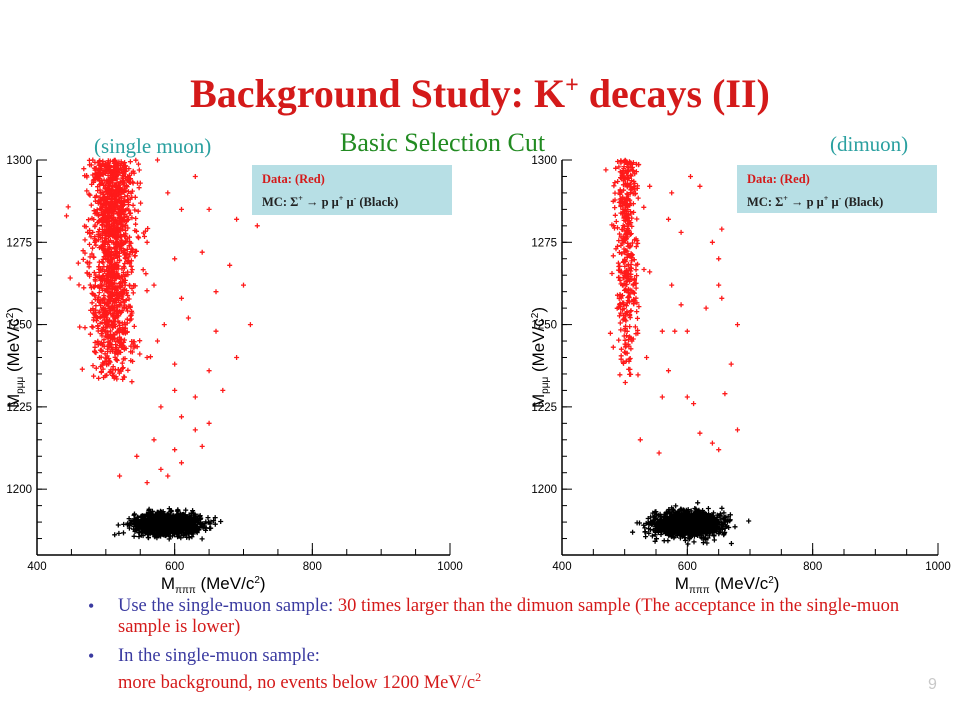 The height and width of the screenshot is (720, 960). What do you see at coordinates (869, 144) in the screenshot?
I see `dimuon-caption: (dimuon)` at bounding box center [869, 144].